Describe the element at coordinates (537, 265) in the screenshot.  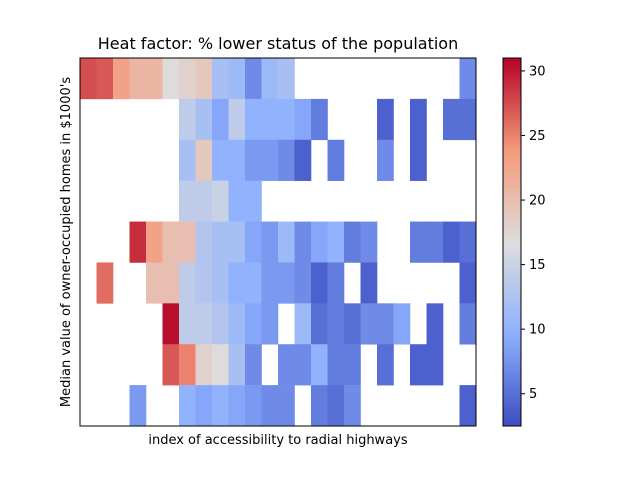
I see `colorbar-tick-label: 15` at that location.